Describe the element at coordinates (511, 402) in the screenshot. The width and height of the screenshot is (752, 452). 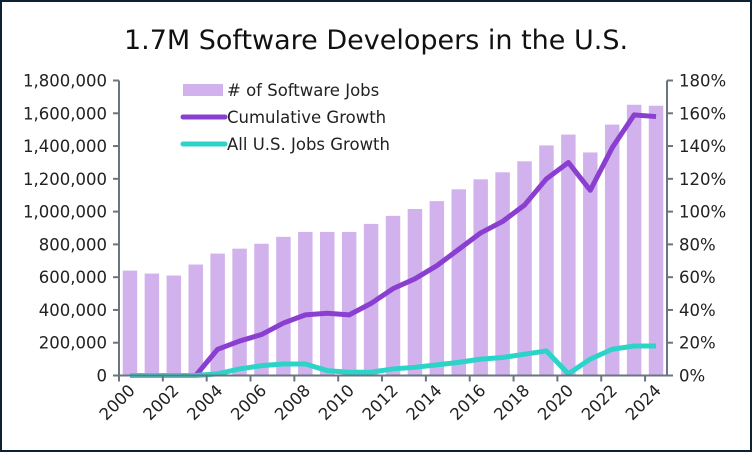
I see `x-tick-label: 2018` at that location.